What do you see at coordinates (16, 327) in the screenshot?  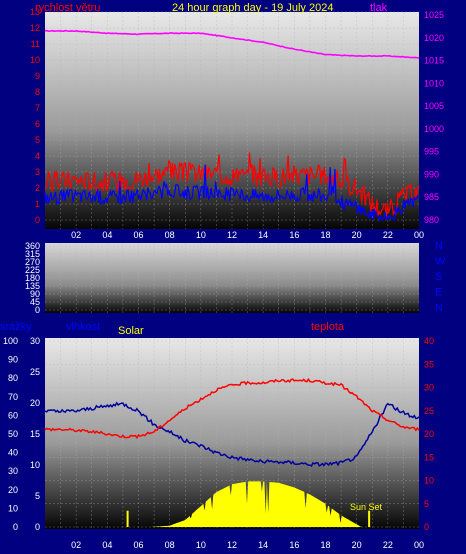 I see `rain-label: srážky` at bounding box center [16, 327].